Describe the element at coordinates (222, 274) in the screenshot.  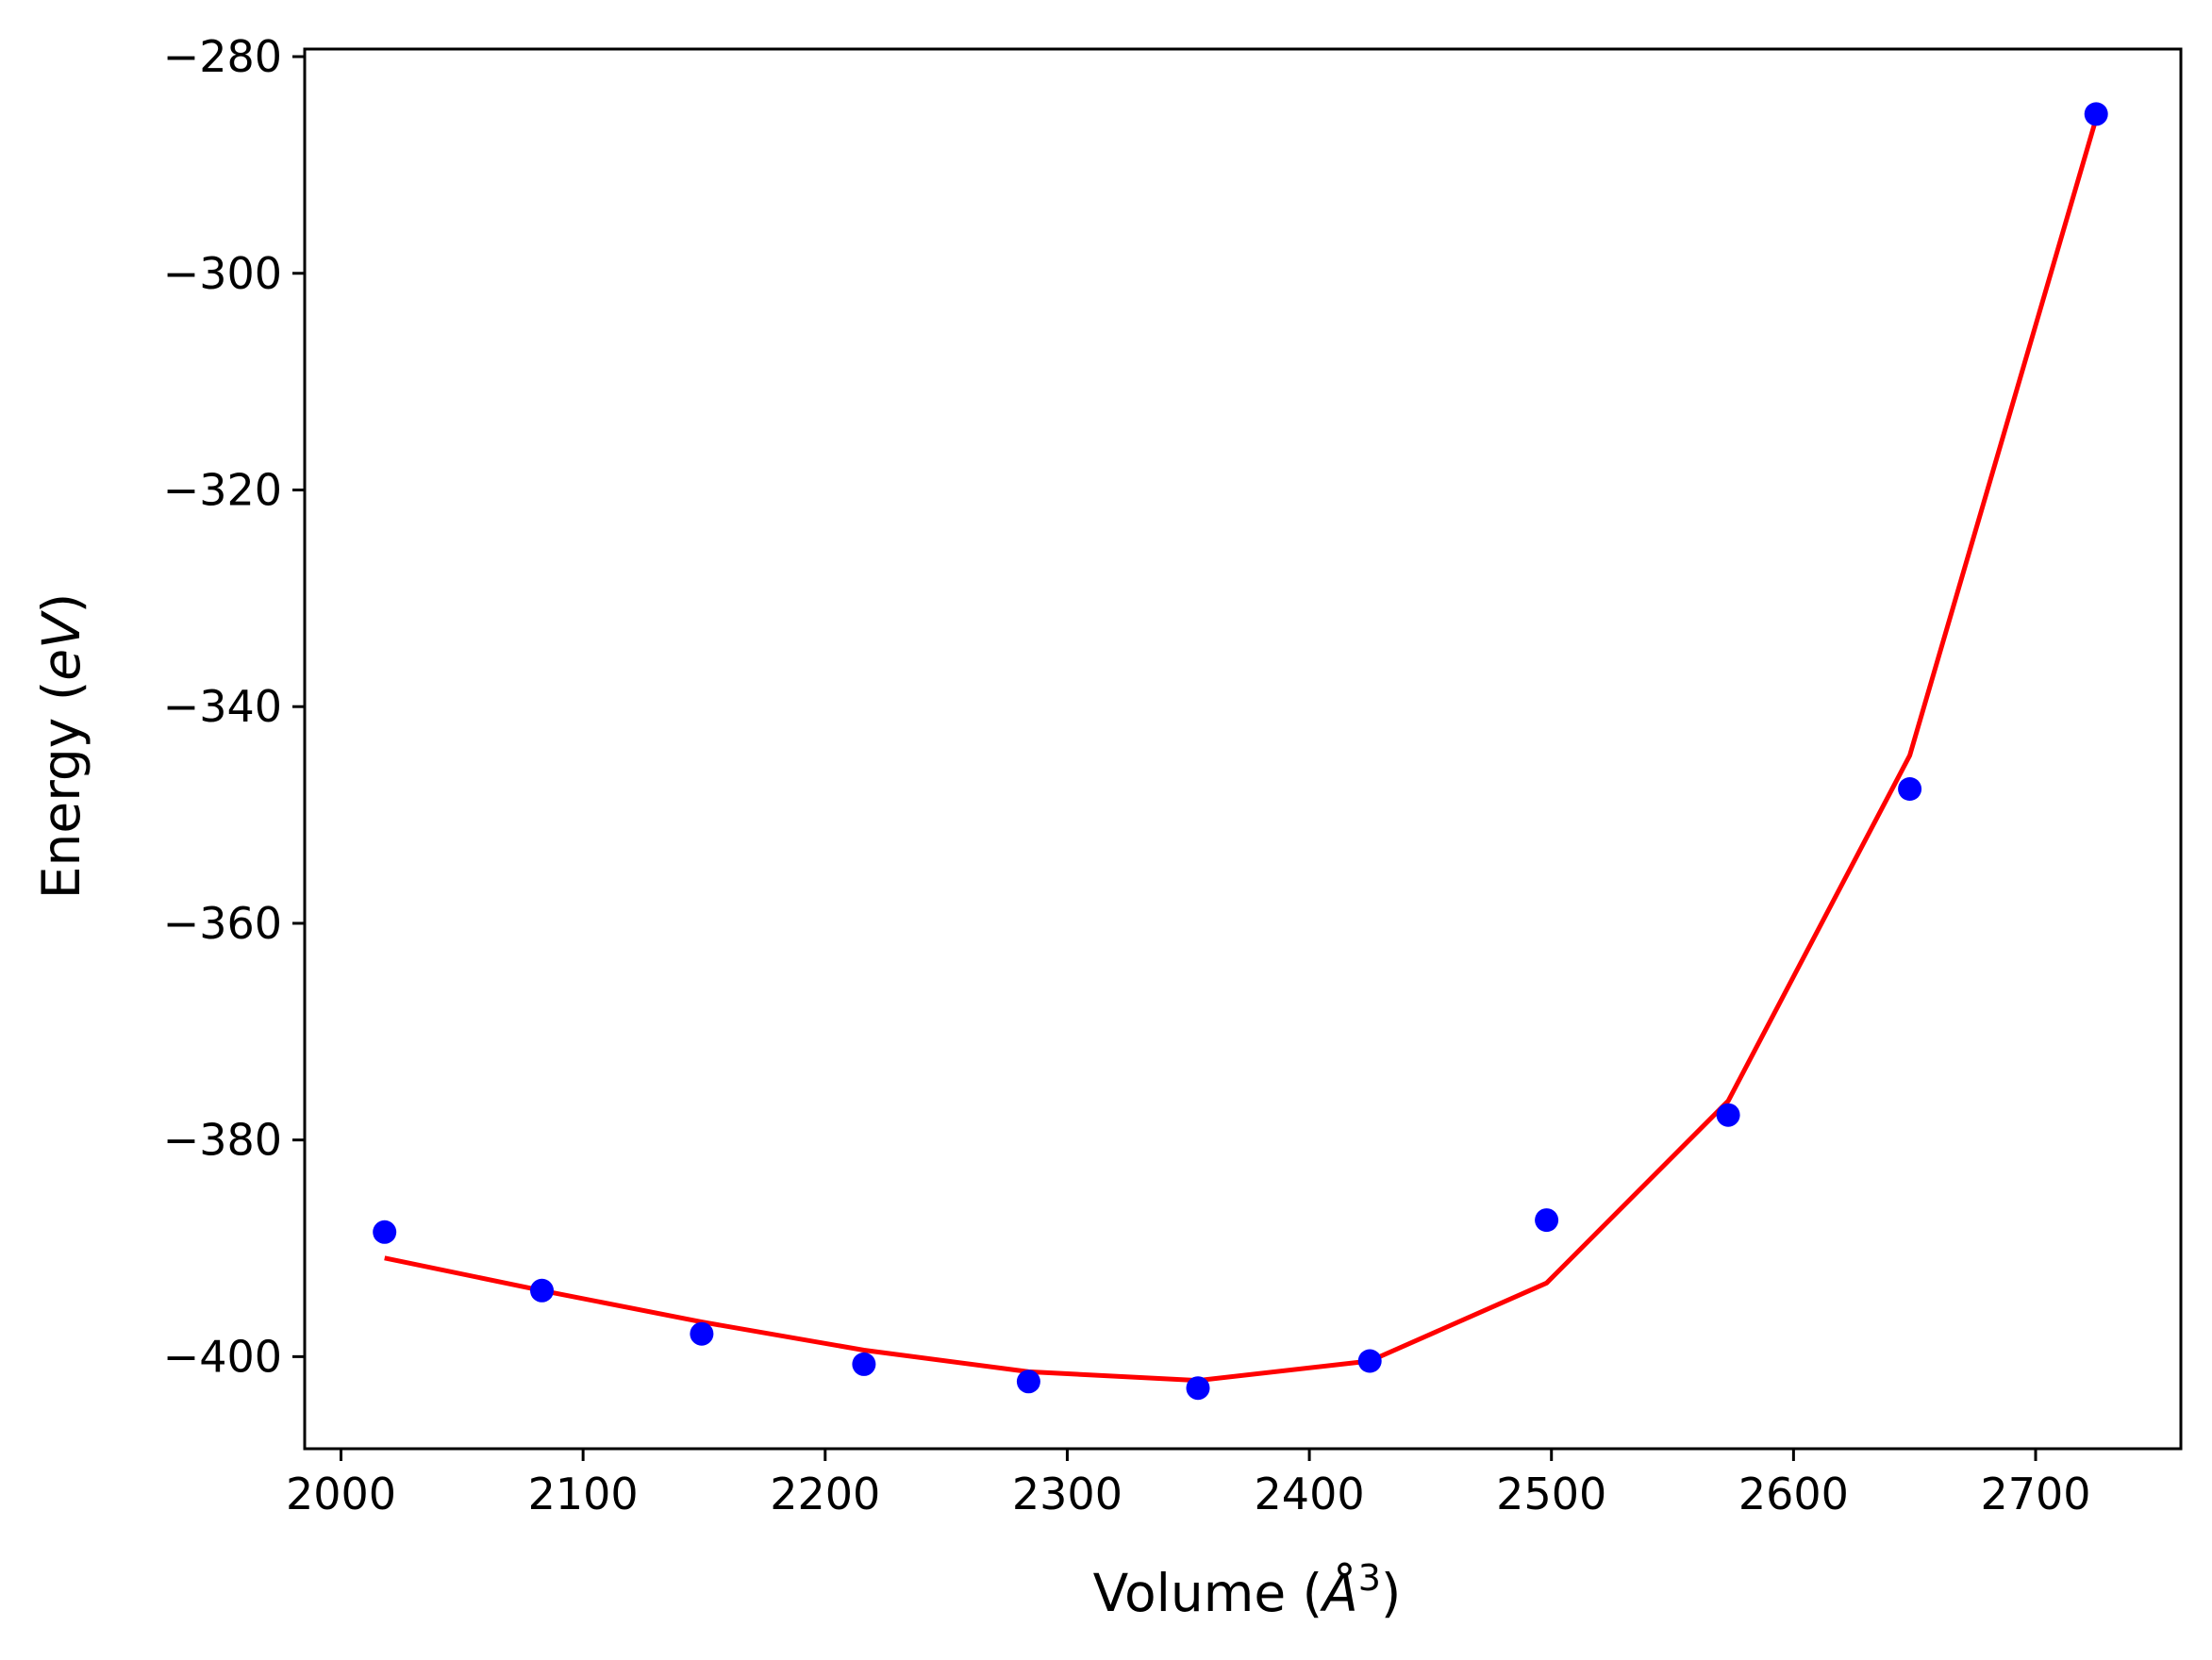
I see `y-tick-label: −300` at that location.